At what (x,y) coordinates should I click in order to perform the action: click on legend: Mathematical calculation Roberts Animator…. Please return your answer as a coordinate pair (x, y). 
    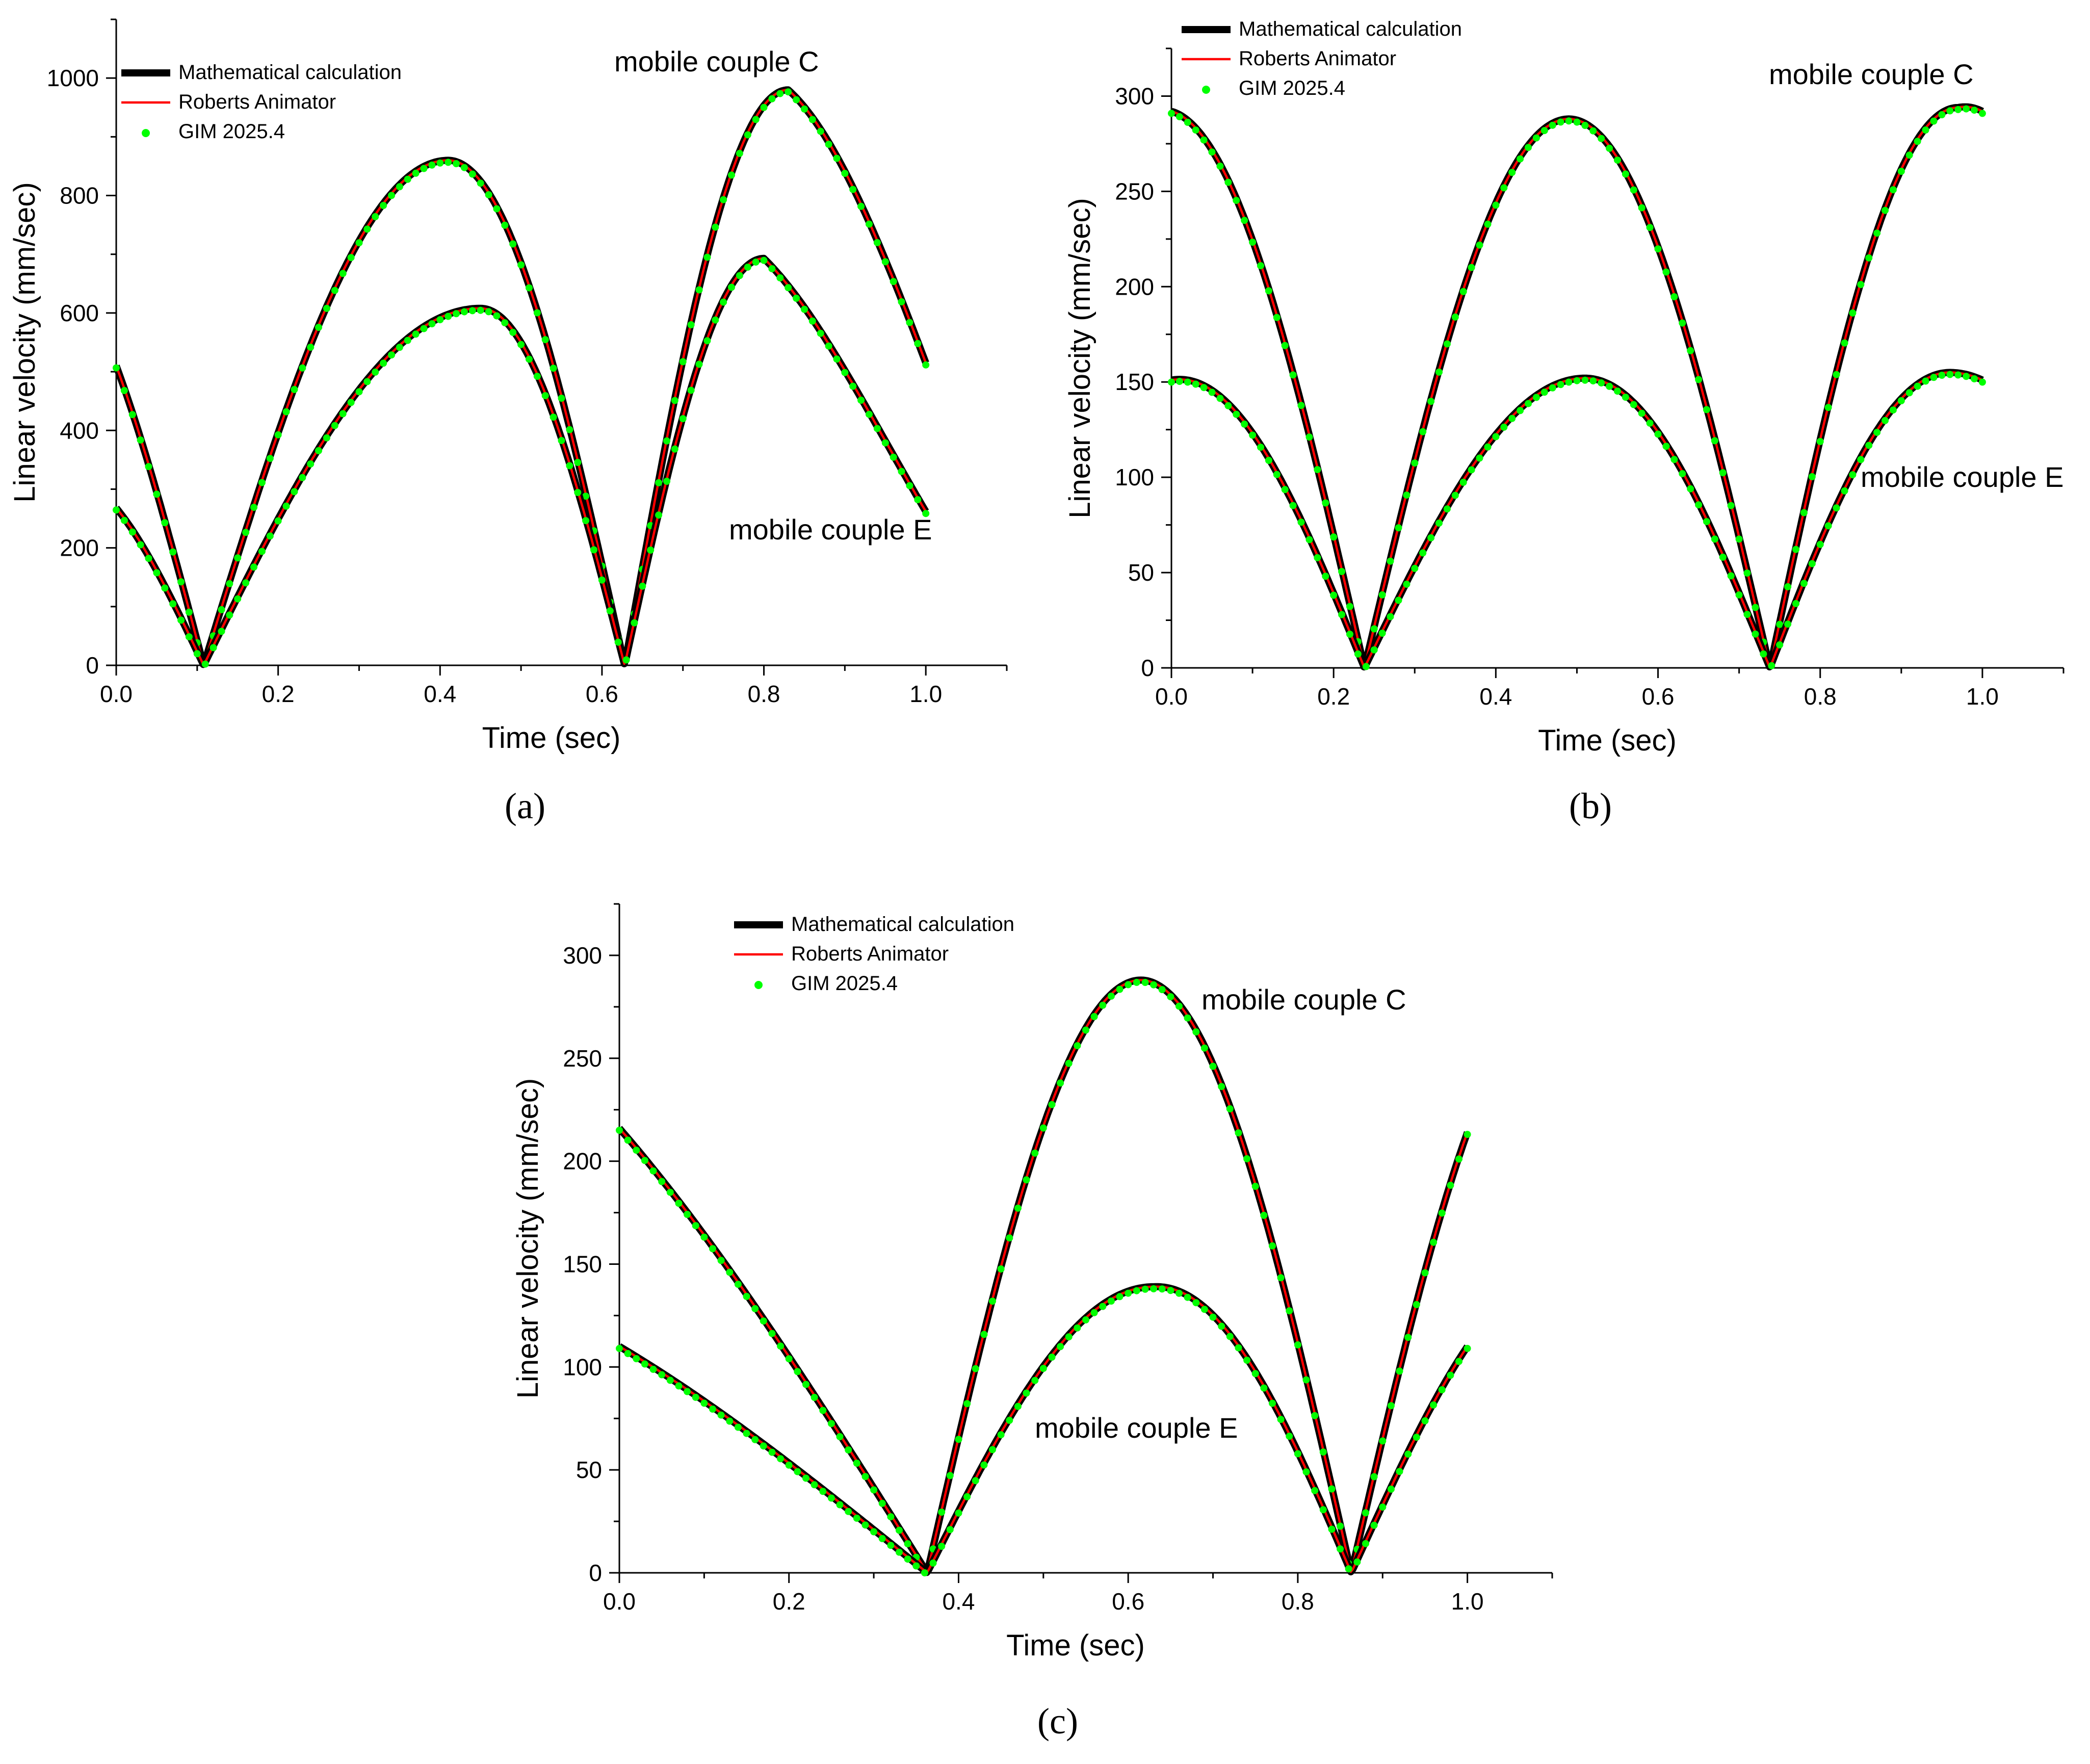
    Looking at the image, I should click on (1322, 58).